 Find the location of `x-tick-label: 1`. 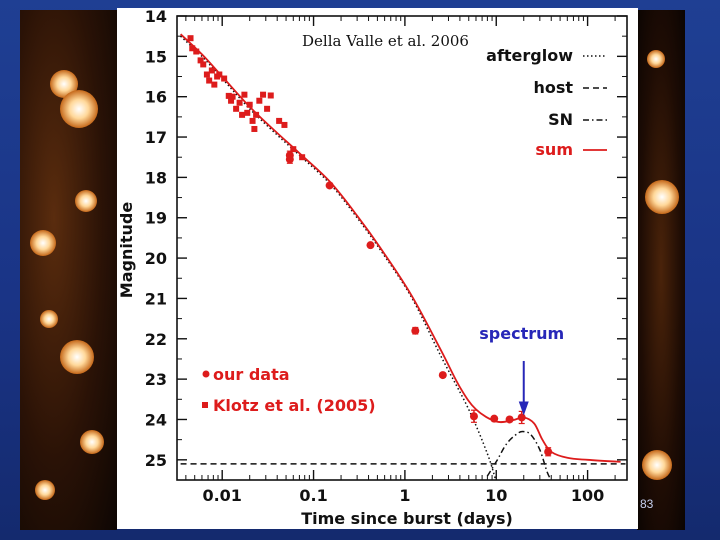

x-tick-label: 1 is located at coordinates (404, 495).